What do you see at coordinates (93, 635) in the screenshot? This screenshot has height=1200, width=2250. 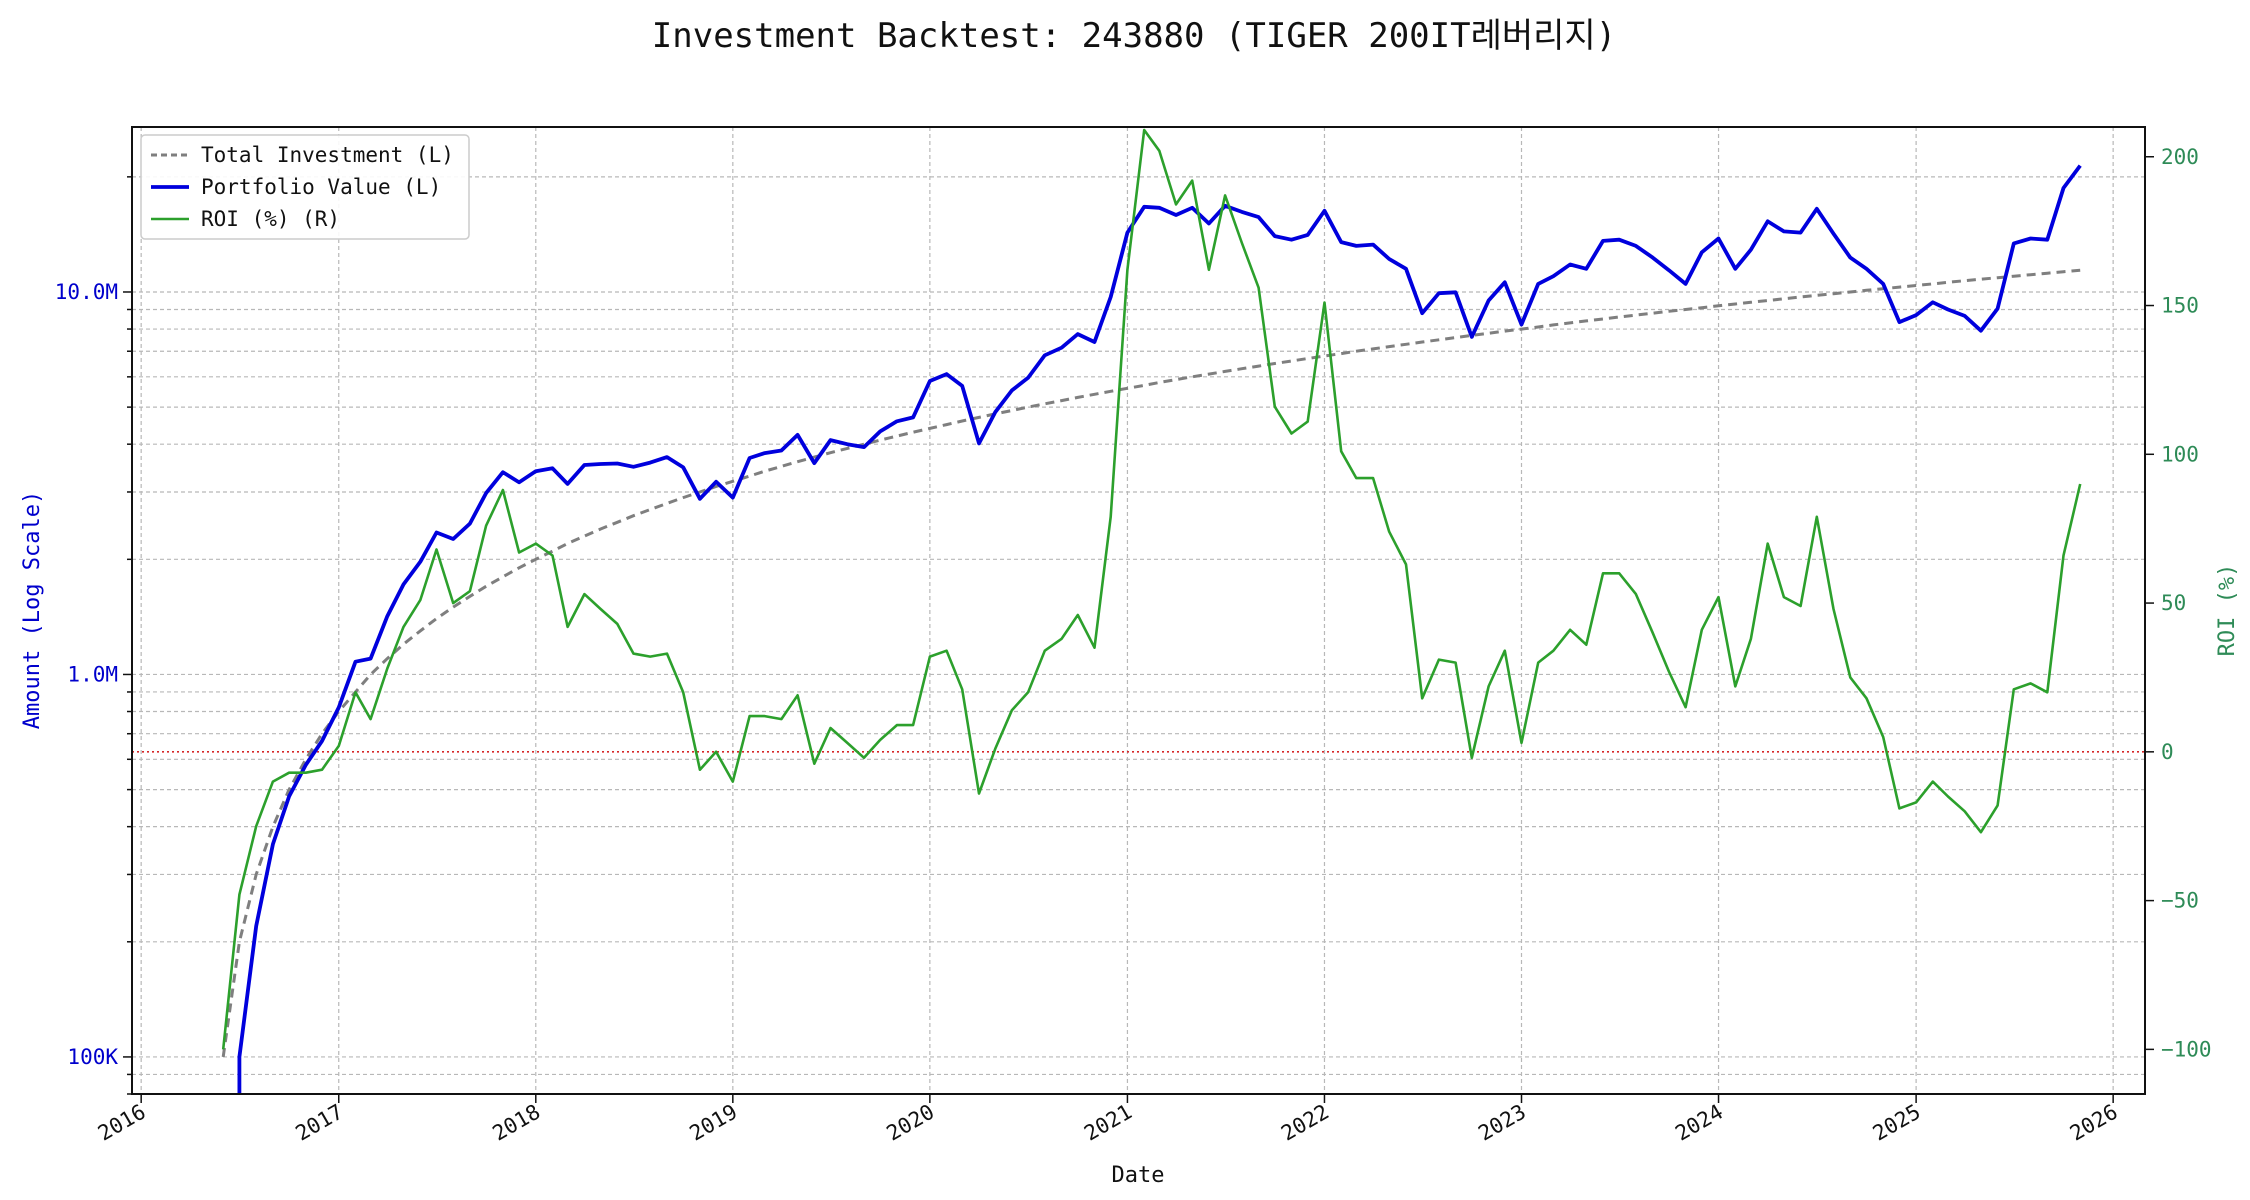 I see `left-axis: 100K 1.0M 10.0M` at bounding box center [93, 635].